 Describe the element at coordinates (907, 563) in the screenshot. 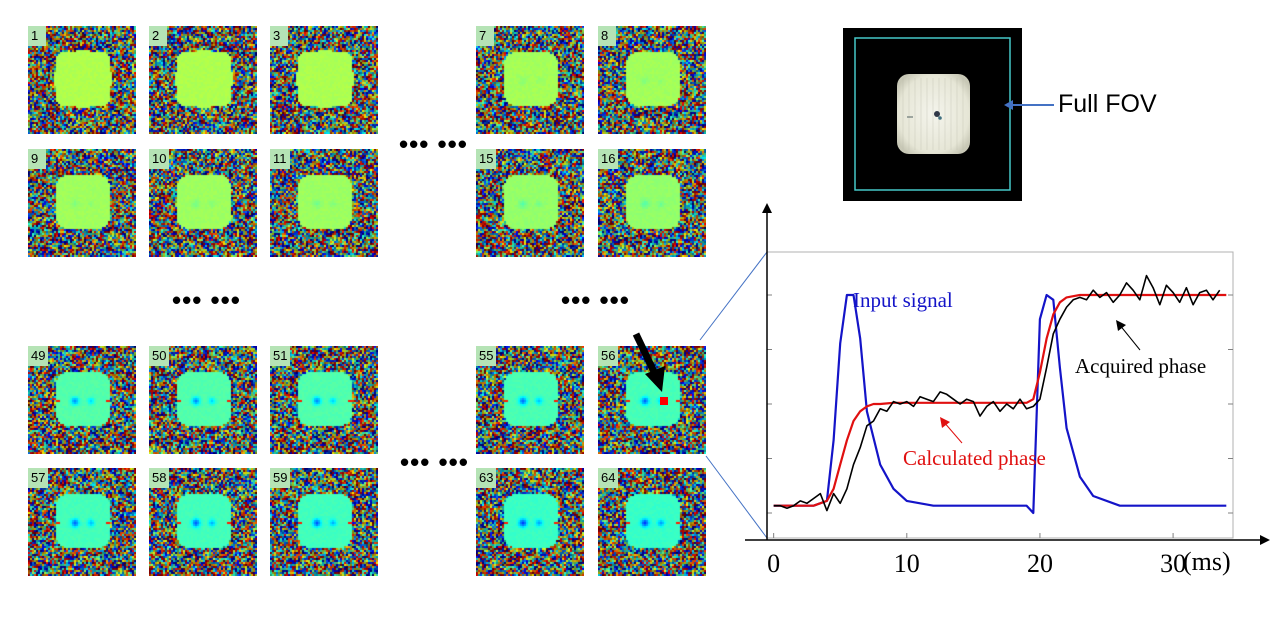

I see `x-tick-label: 10` at that location.